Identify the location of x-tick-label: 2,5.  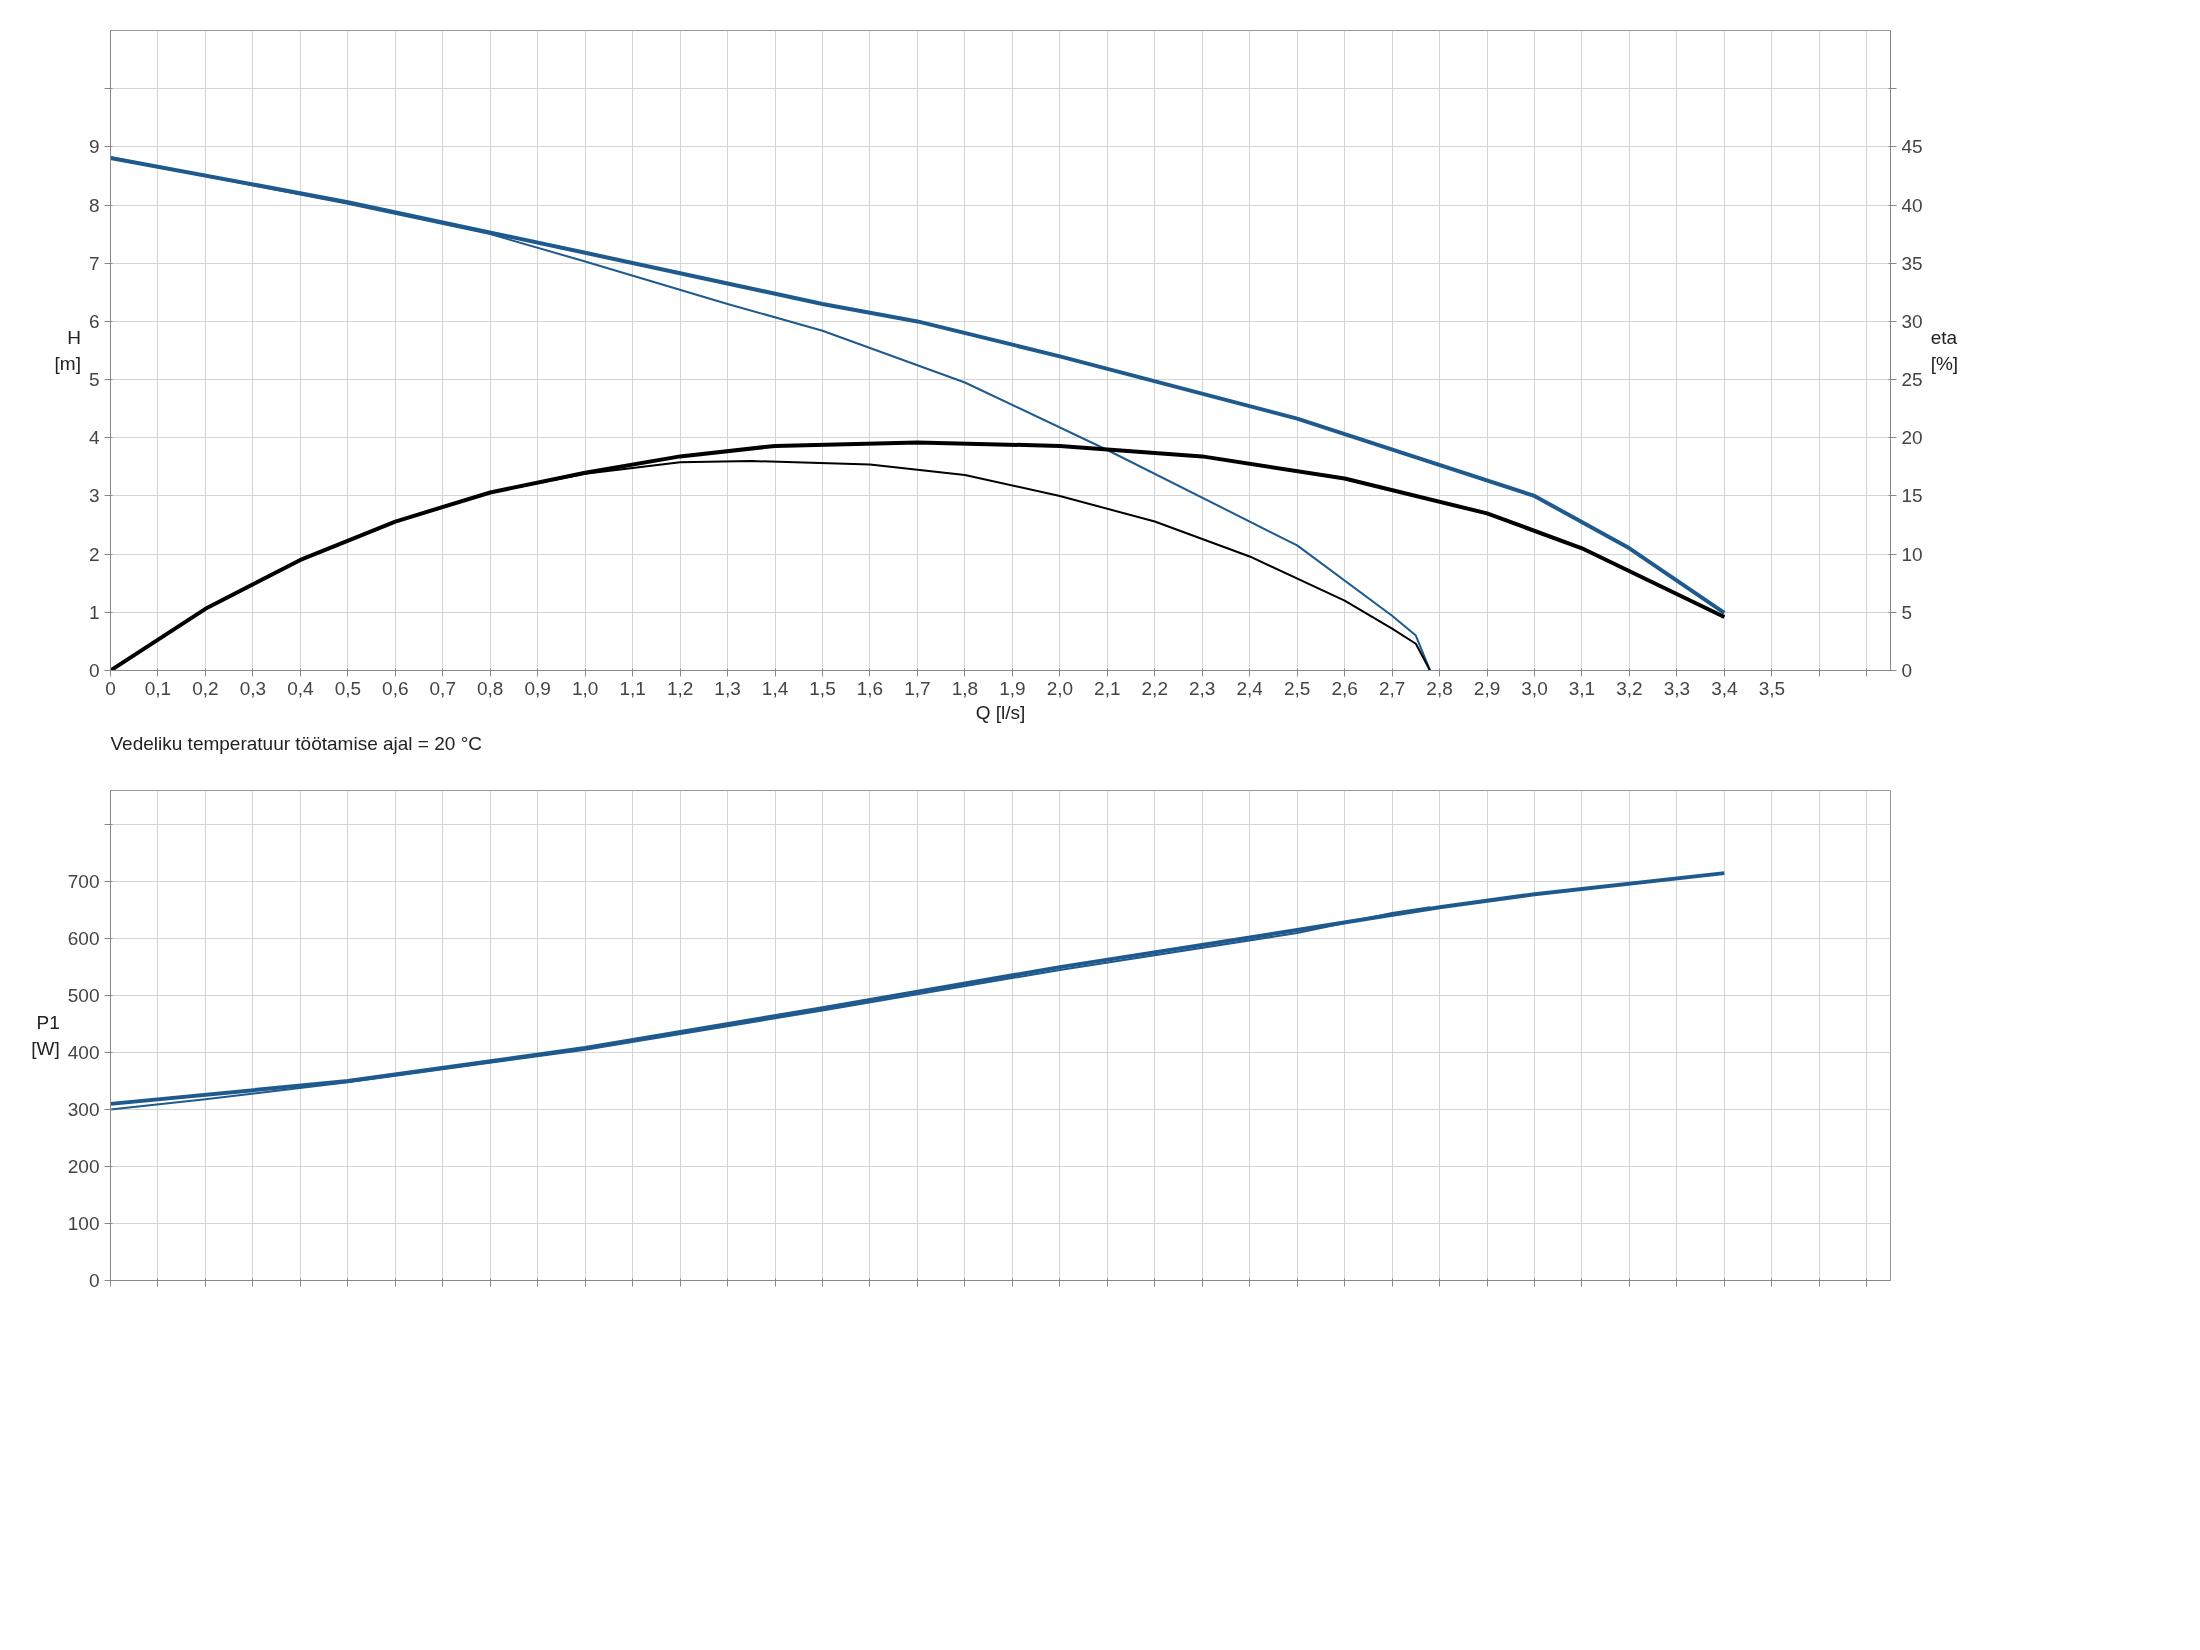
(1297, 688).